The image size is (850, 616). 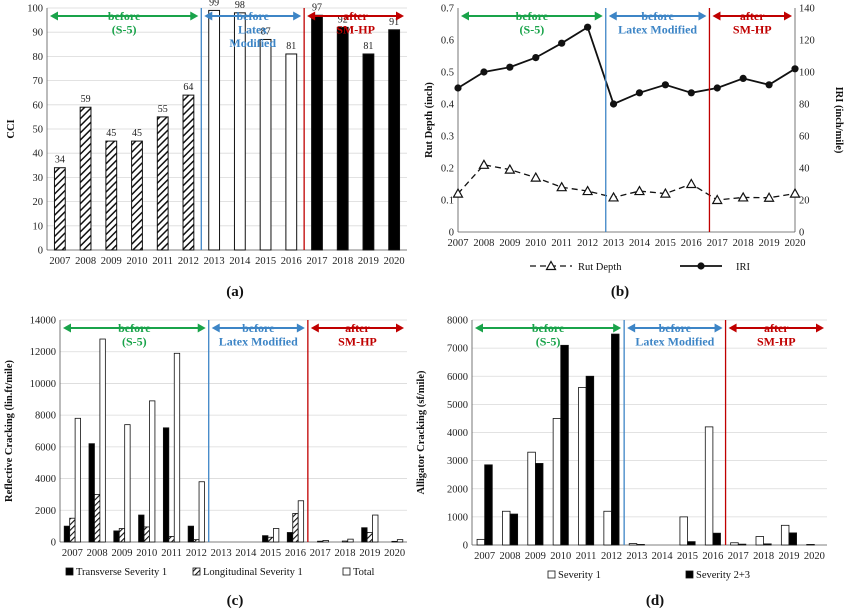 I want to click on data-label: 91, so click(x=394, y=22).